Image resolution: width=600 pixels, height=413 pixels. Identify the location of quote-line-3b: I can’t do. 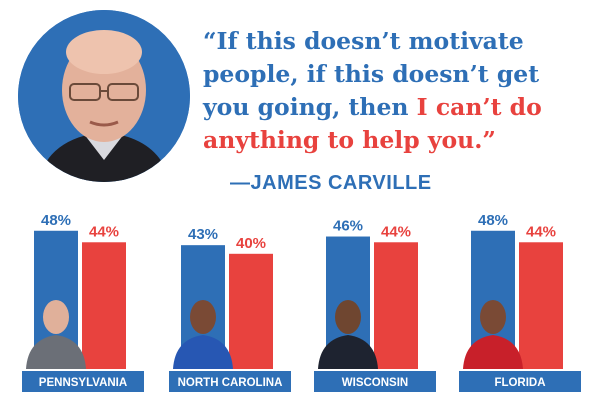
(479, 107).